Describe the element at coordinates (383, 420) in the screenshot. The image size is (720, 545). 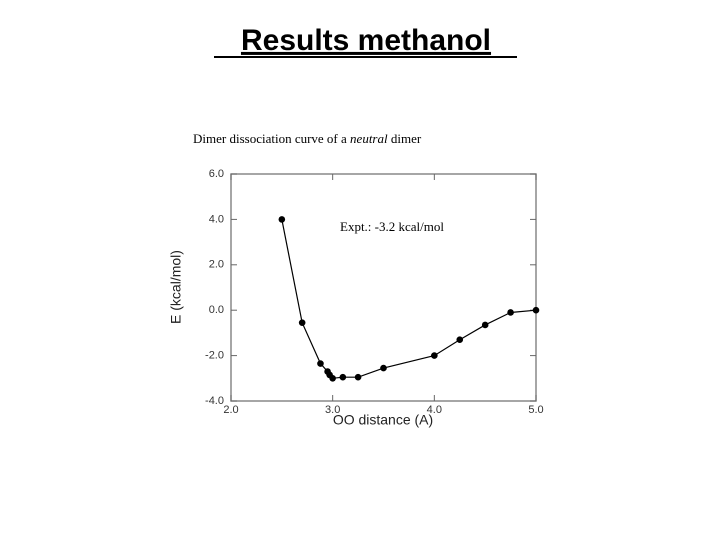
I see `x-axis-label: OO distance (A)` at that location.